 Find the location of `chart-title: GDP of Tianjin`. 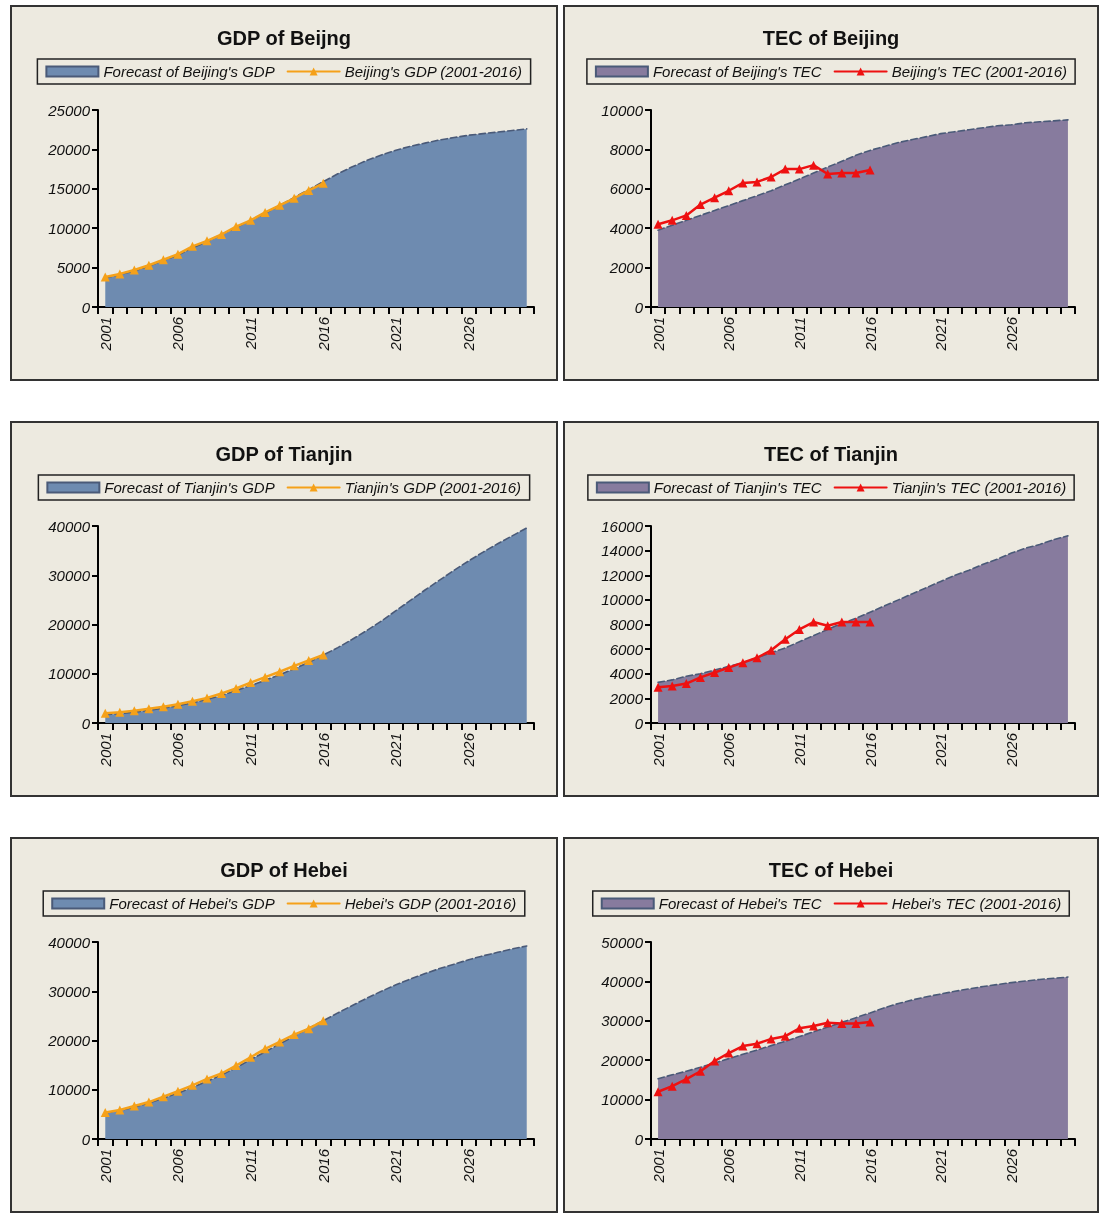

chart-title: GDP of Tianjin is located at coordinates (284, 454).